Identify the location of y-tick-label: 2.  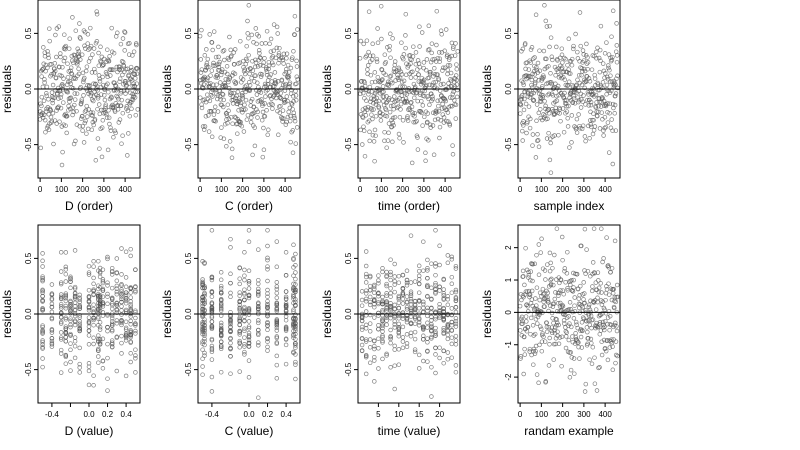
(508, 247).